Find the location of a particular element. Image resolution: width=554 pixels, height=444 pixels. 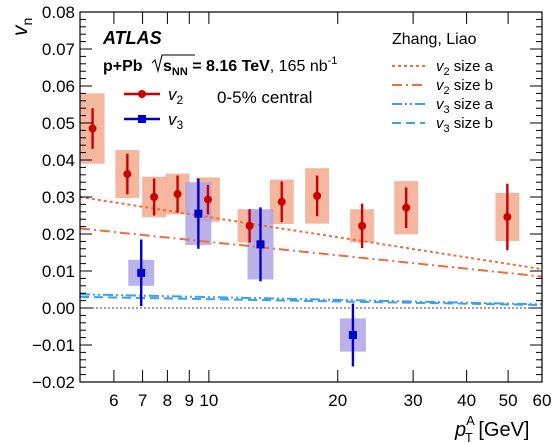

y-tick-label: 0.00 is located at coordinates (58, 308).